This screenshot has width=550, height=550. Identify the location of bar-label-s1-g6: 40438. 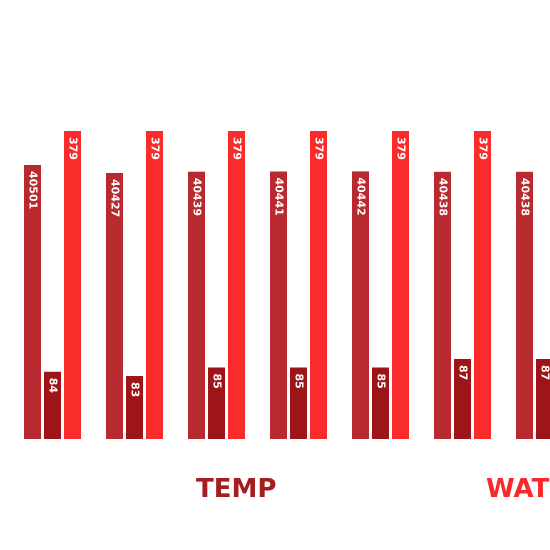
(443, 197).